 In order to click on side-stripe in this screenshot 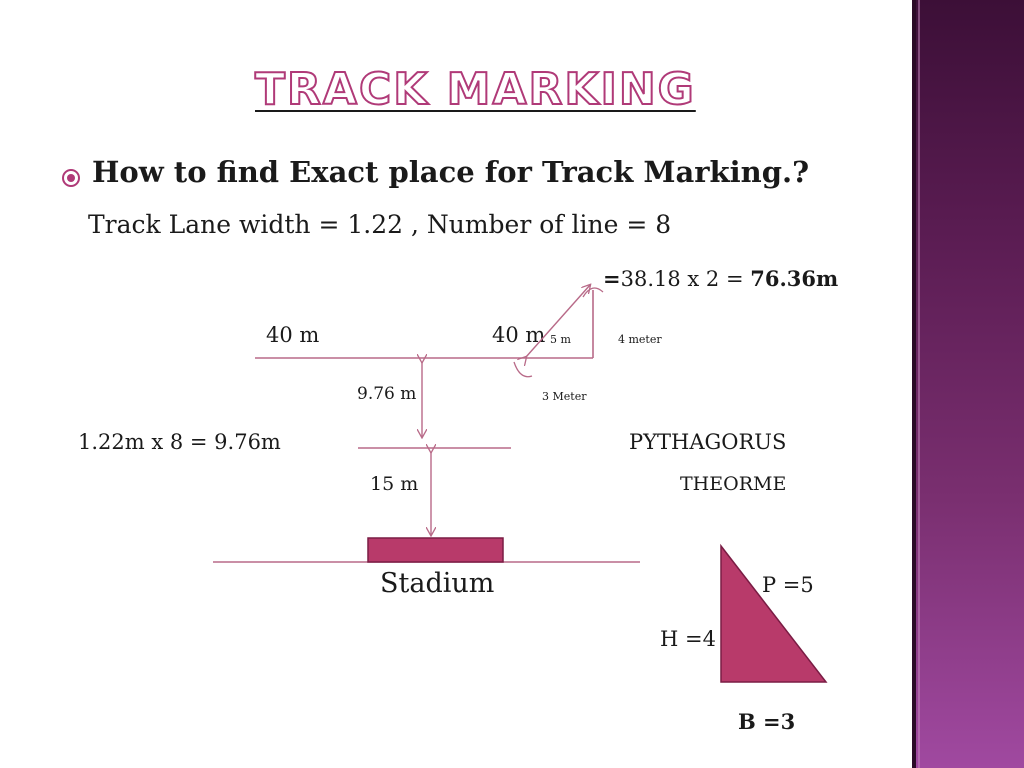, I will do `click(914, 384)`.